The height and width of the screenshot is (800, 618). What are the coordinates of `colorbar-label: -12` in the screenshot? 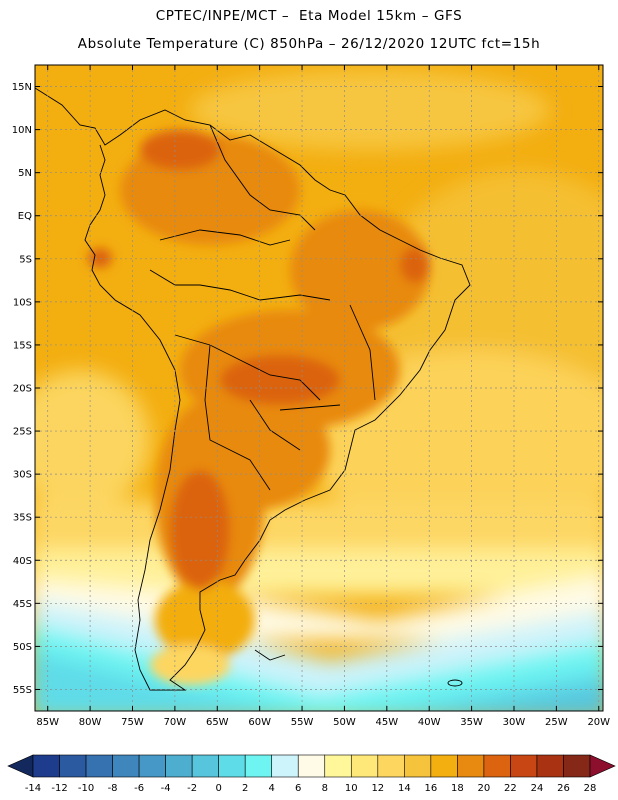 It's located at (59, 788).